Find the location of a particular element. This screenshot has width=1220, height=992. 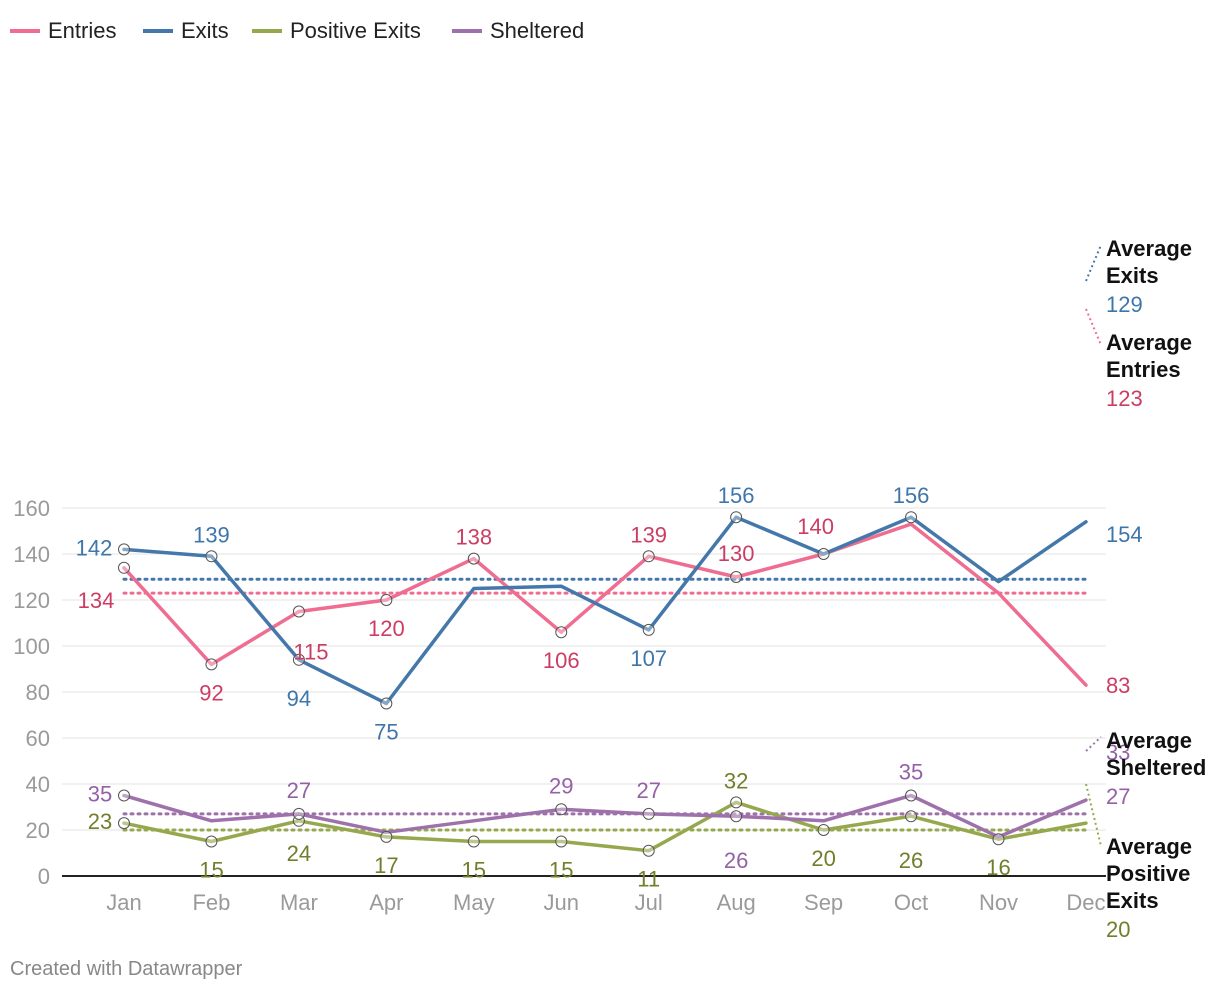

label-exits-apr: 75 is located at coordinates (386, 732).